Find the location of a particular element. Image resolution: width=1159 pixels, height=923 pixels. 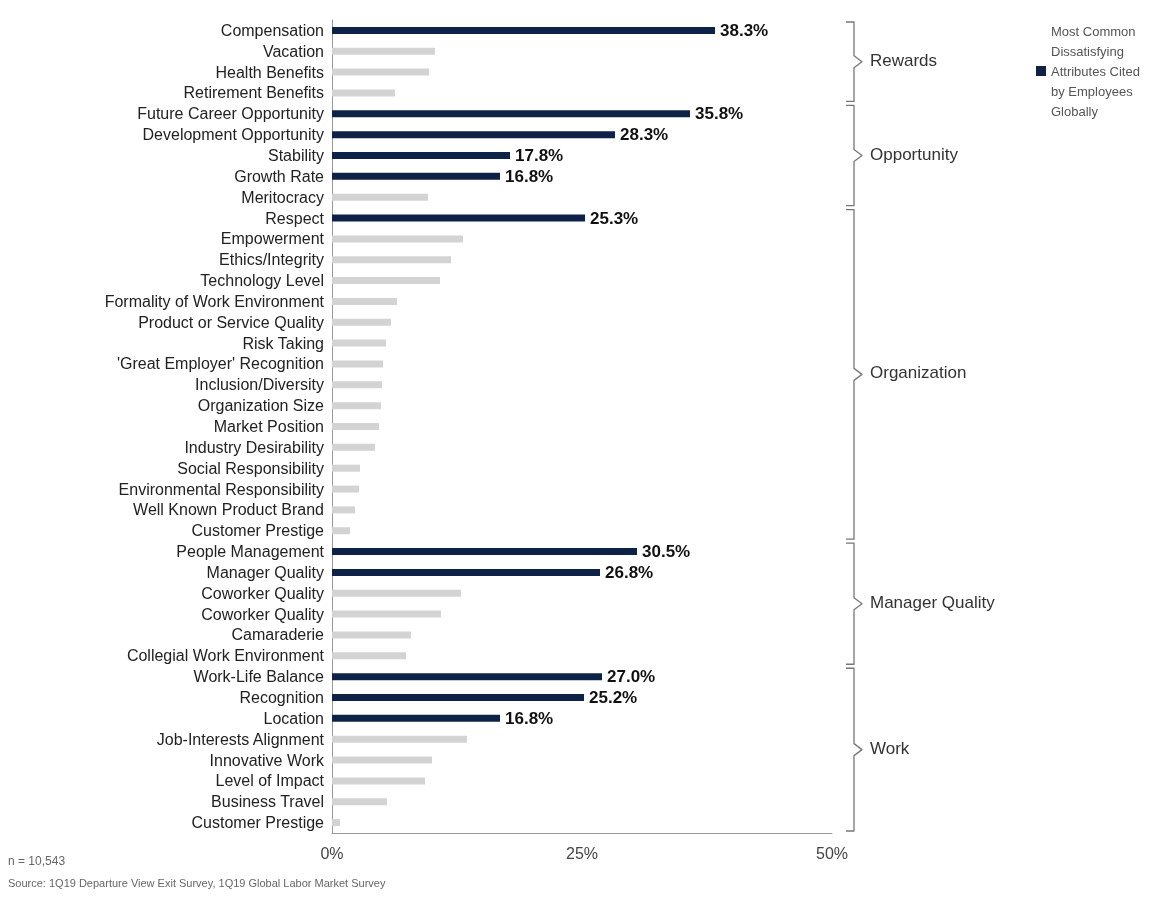

y-tick-label: Ethics/Integrity is located at coordinates (271, 260).